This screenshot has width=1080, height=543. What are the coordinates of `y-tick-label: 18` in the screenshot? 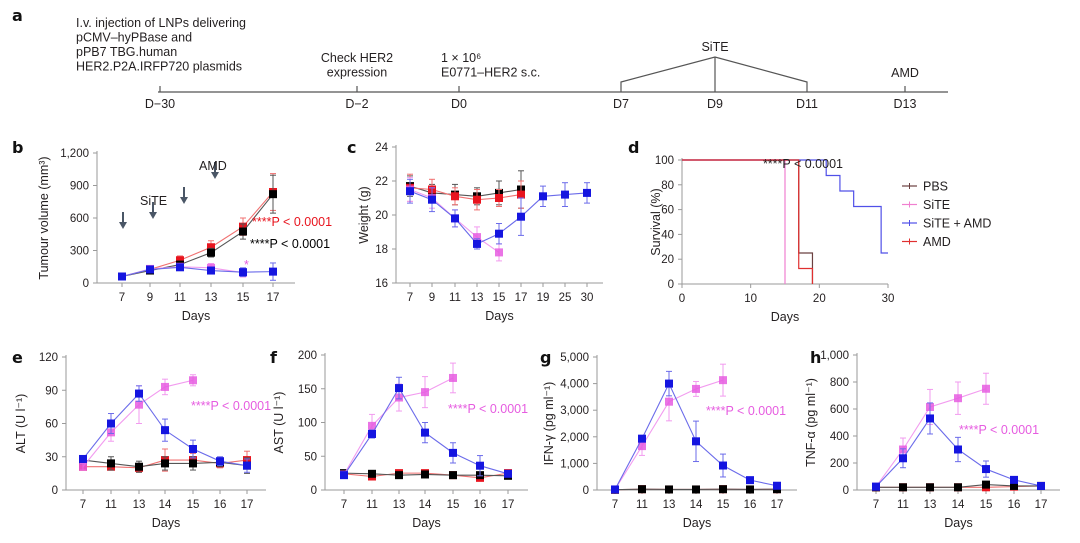 It's located at (381, 250).